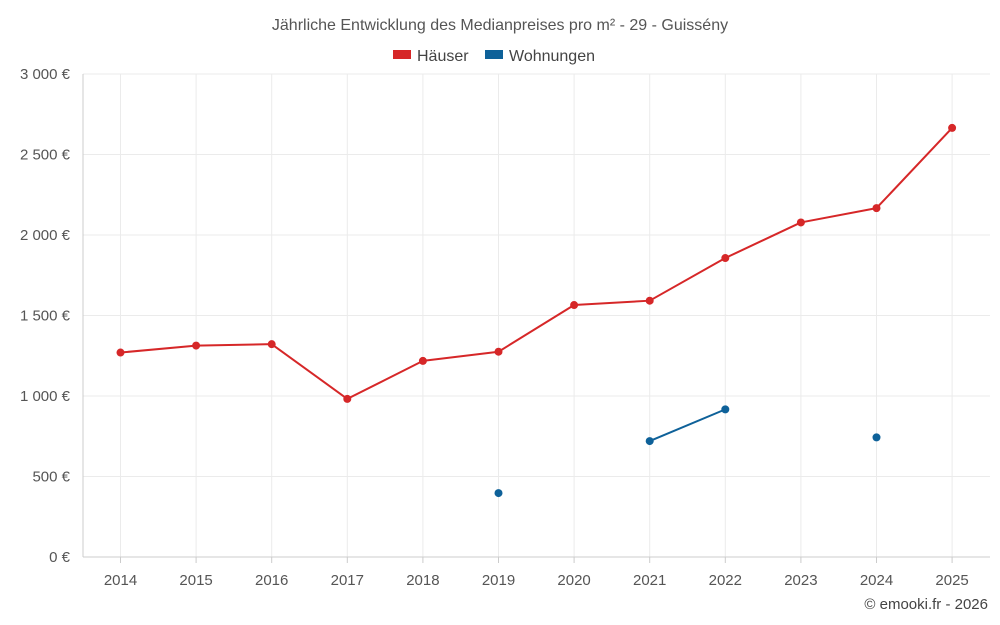  I want to click on credit-text: © emooki.fr - 2026, so click(926, 604).